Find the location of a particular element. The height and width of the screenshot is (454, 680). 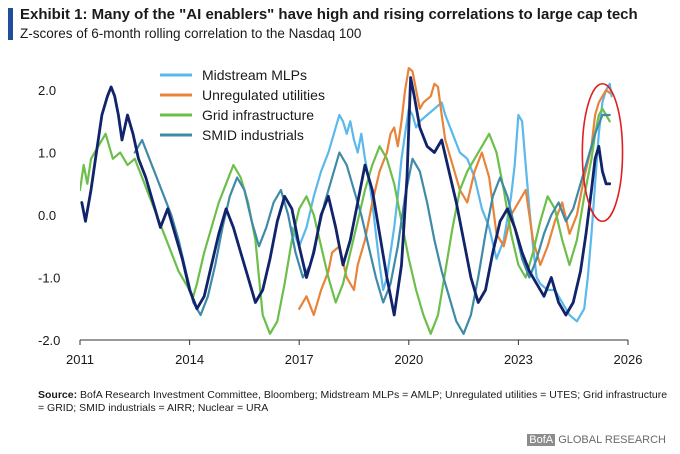

legend-label-3: SMID industrials is located at coordinates (253, 135).